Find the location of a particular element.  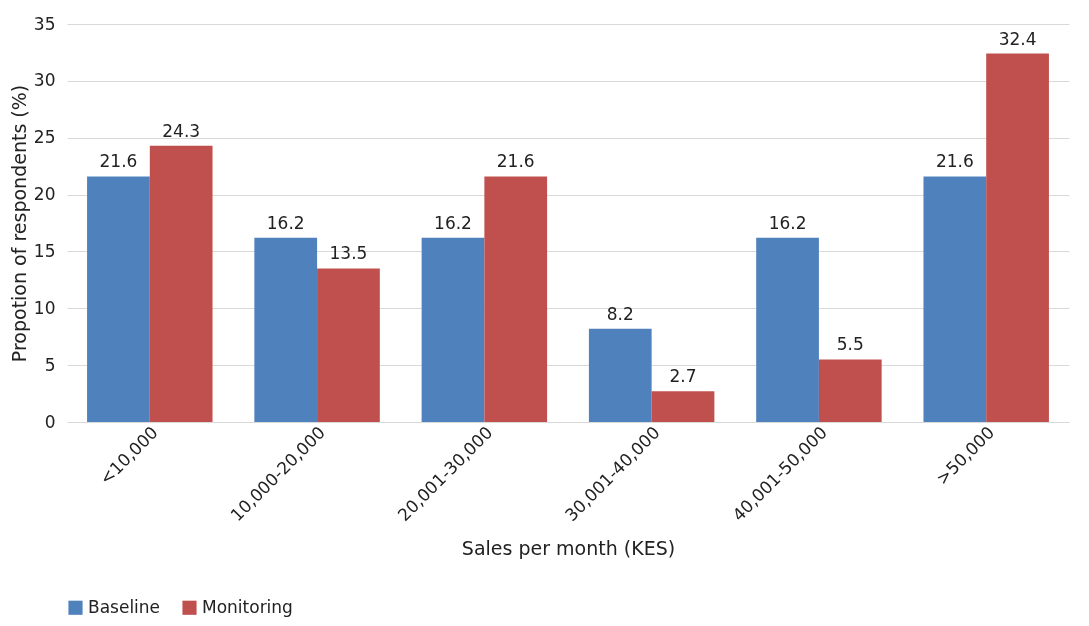

legend-label: Baseline is located at coordinates (124, 606).